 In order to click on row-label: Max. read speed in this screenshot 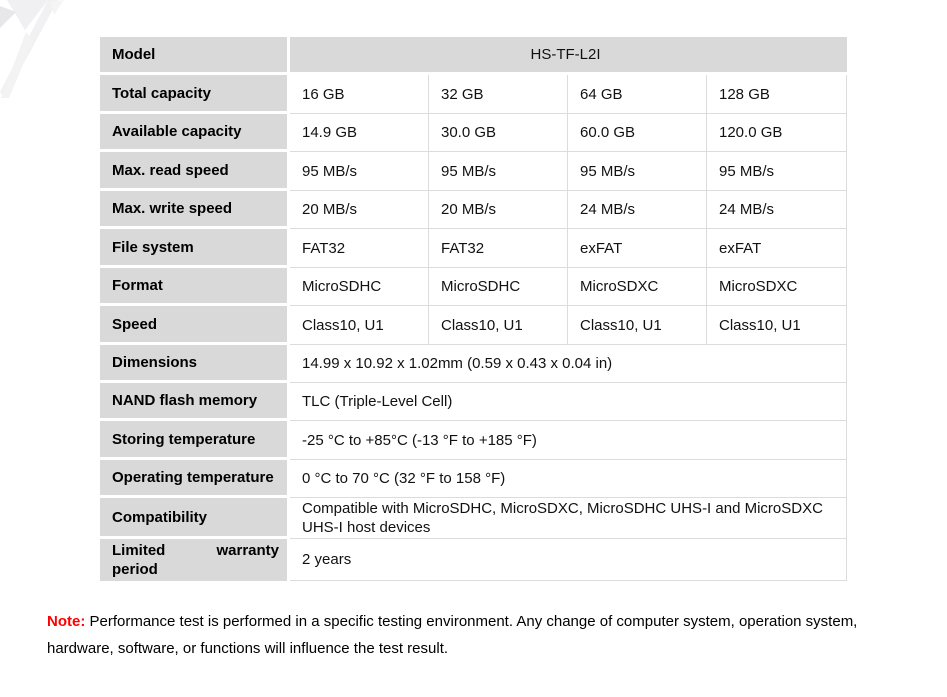, I will do `click(195, 171)`.